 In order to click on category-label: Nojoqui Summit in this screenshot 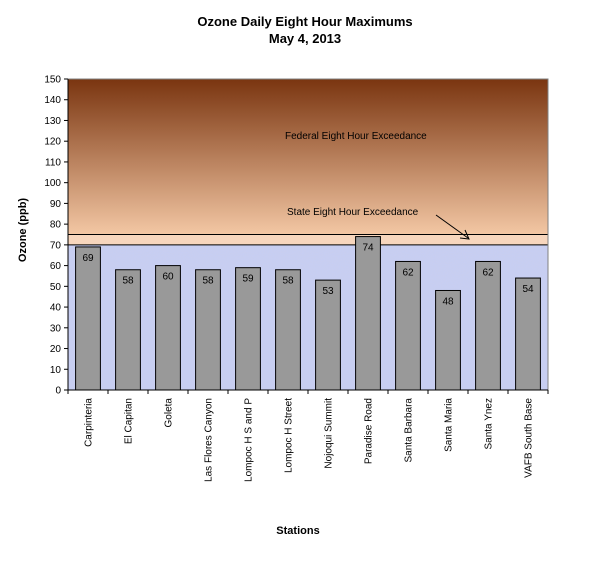, I will do `click(329, 433)`.